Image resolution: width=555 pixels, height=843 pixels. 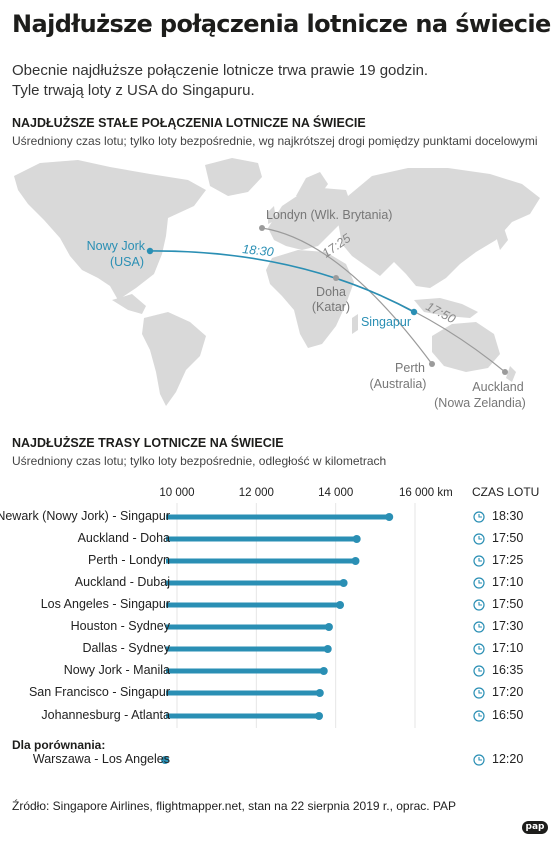 I want to click on label-perth-1: Perth, so click(x=410, y=368).